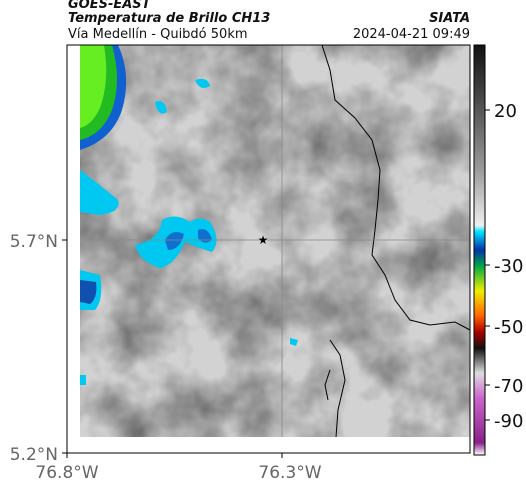  Describe the element at coordinates (34, 242) in the screenshot. I see `lat-label: 5.7°N` at that location.